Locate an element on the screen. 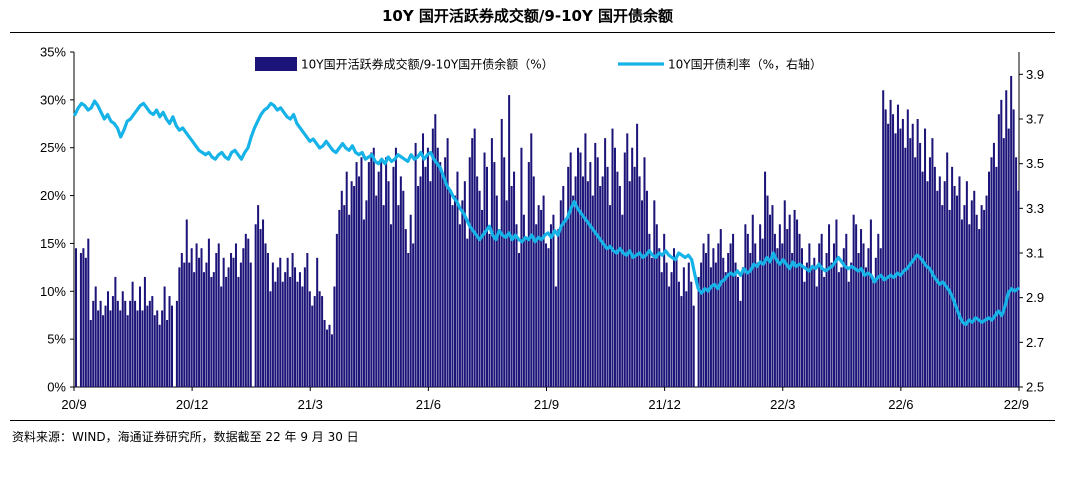 This screenshot has height=479, width=1080. right-tick-label: 3.1 is located at coordinates (1035, 253).